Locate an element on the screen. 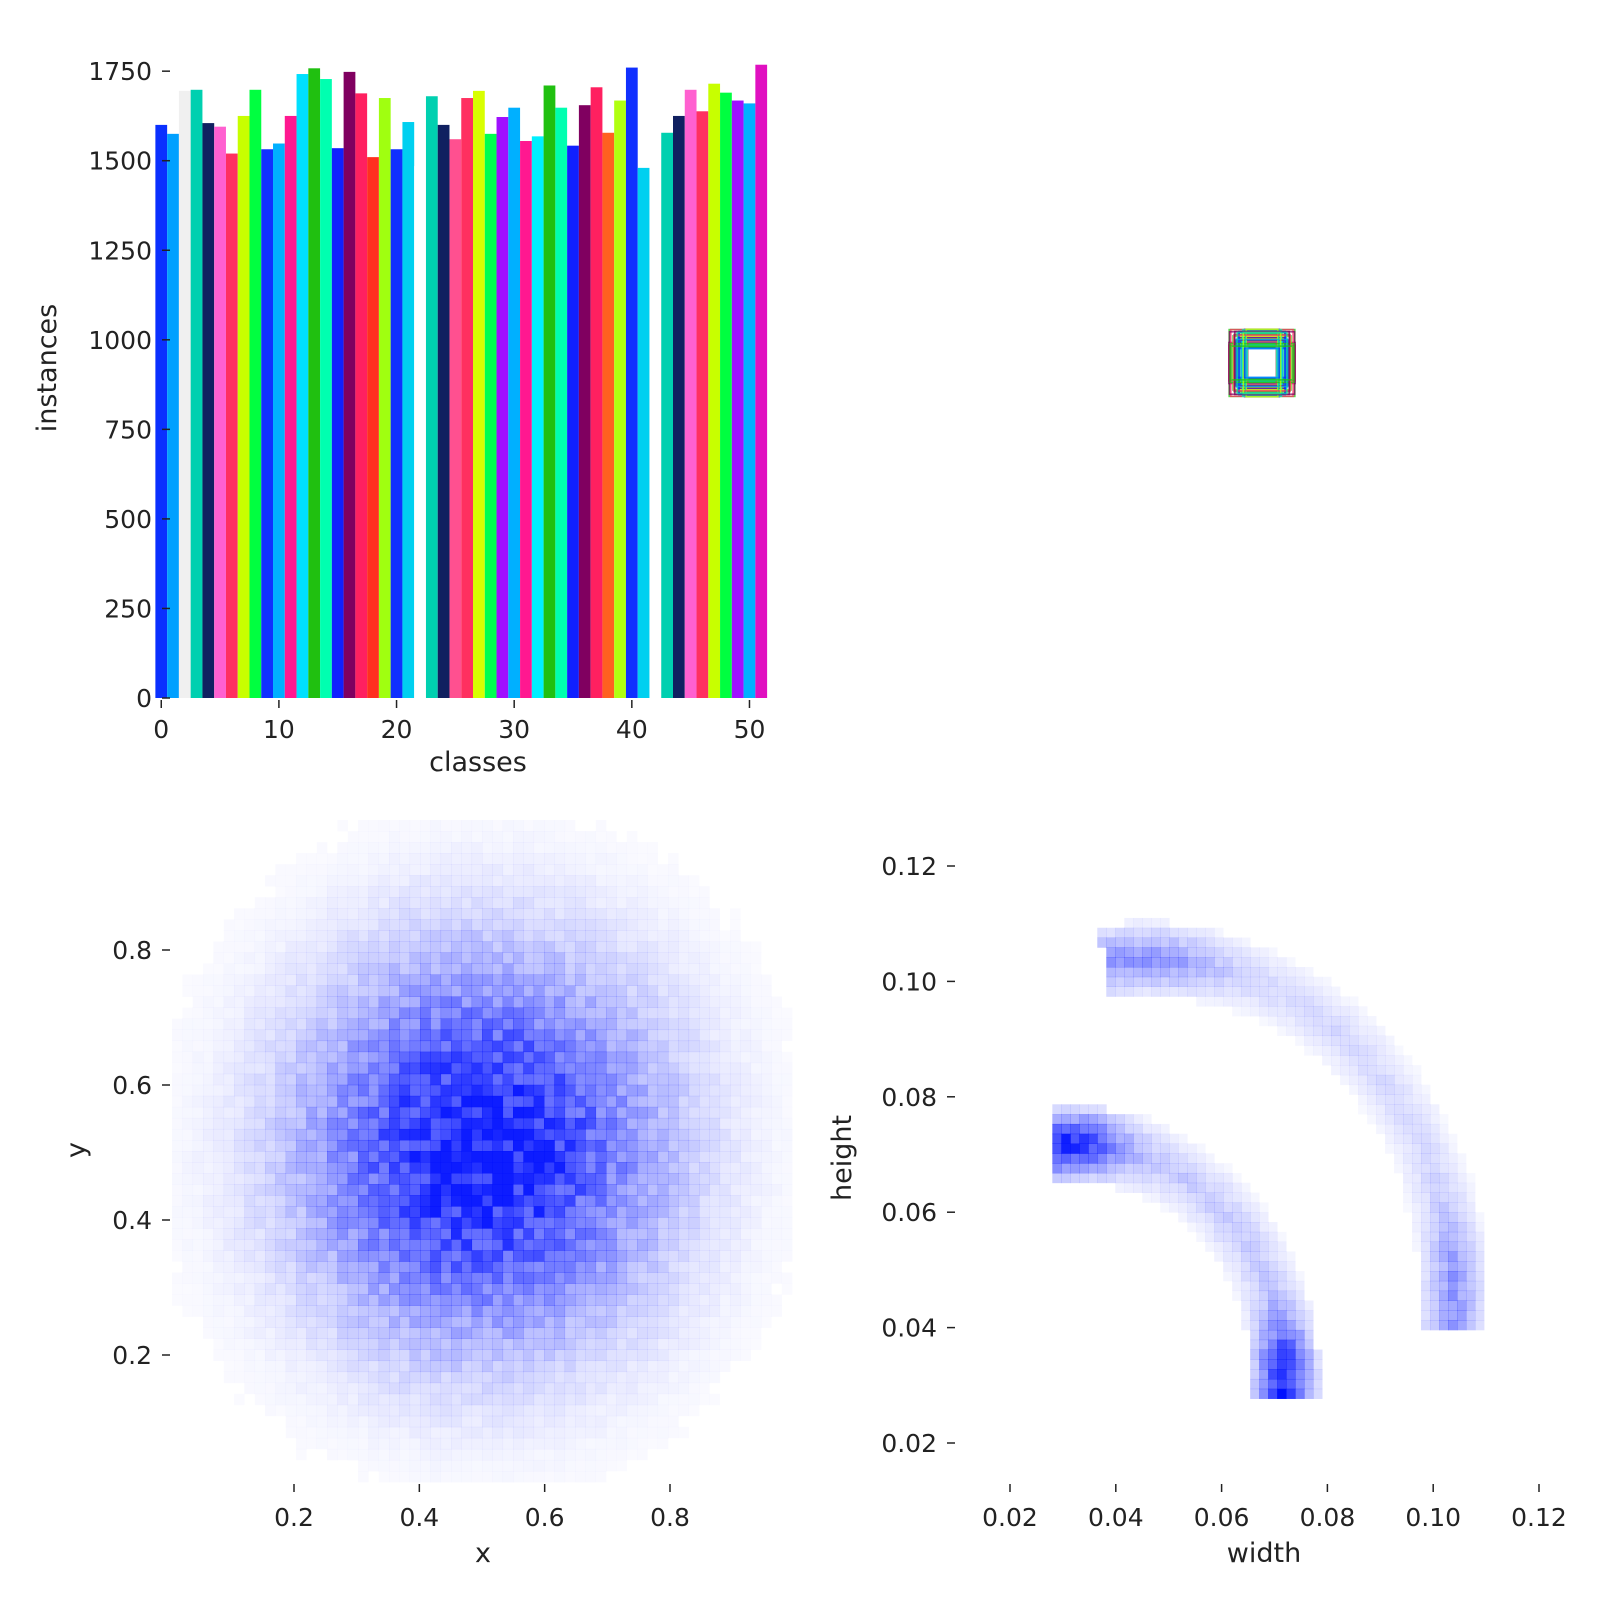 This screenshot has width=1600, height=1600. y-tick-label: 500 is located at coordinates (128, 519).